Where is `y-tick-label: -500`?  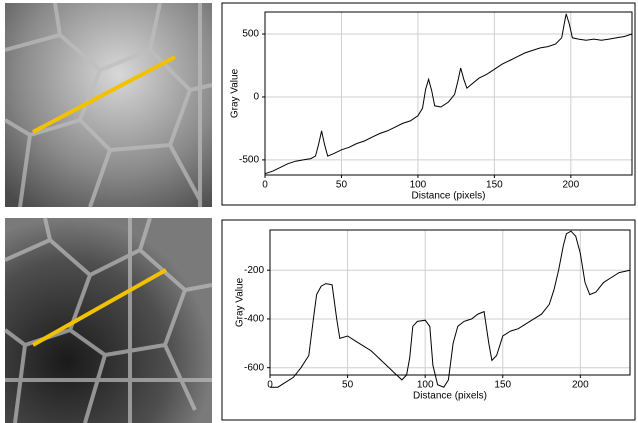 y-tick-label: -500 is located at coordinates (249, 160).